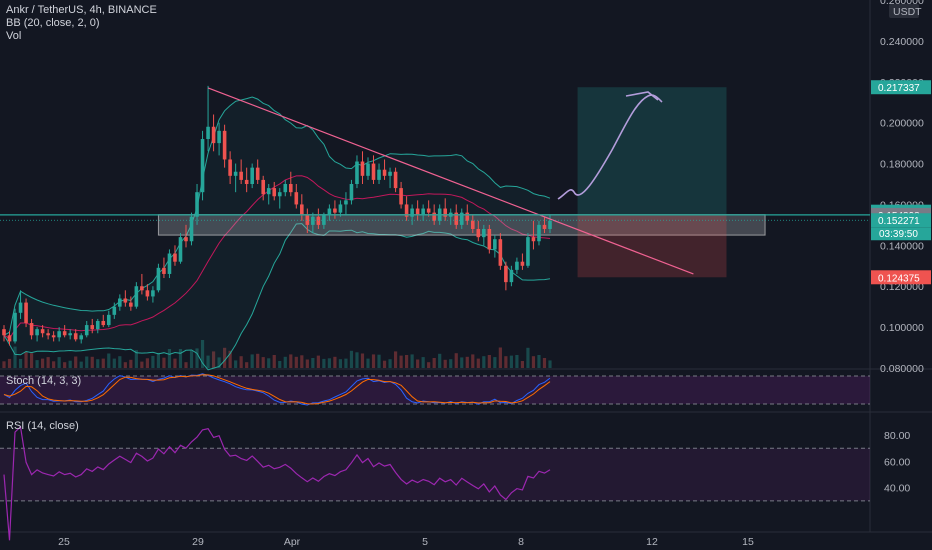 This screenshot has width=932, height=550. I want to click on rsi-tick-label: 80.00, so click(897, 436).